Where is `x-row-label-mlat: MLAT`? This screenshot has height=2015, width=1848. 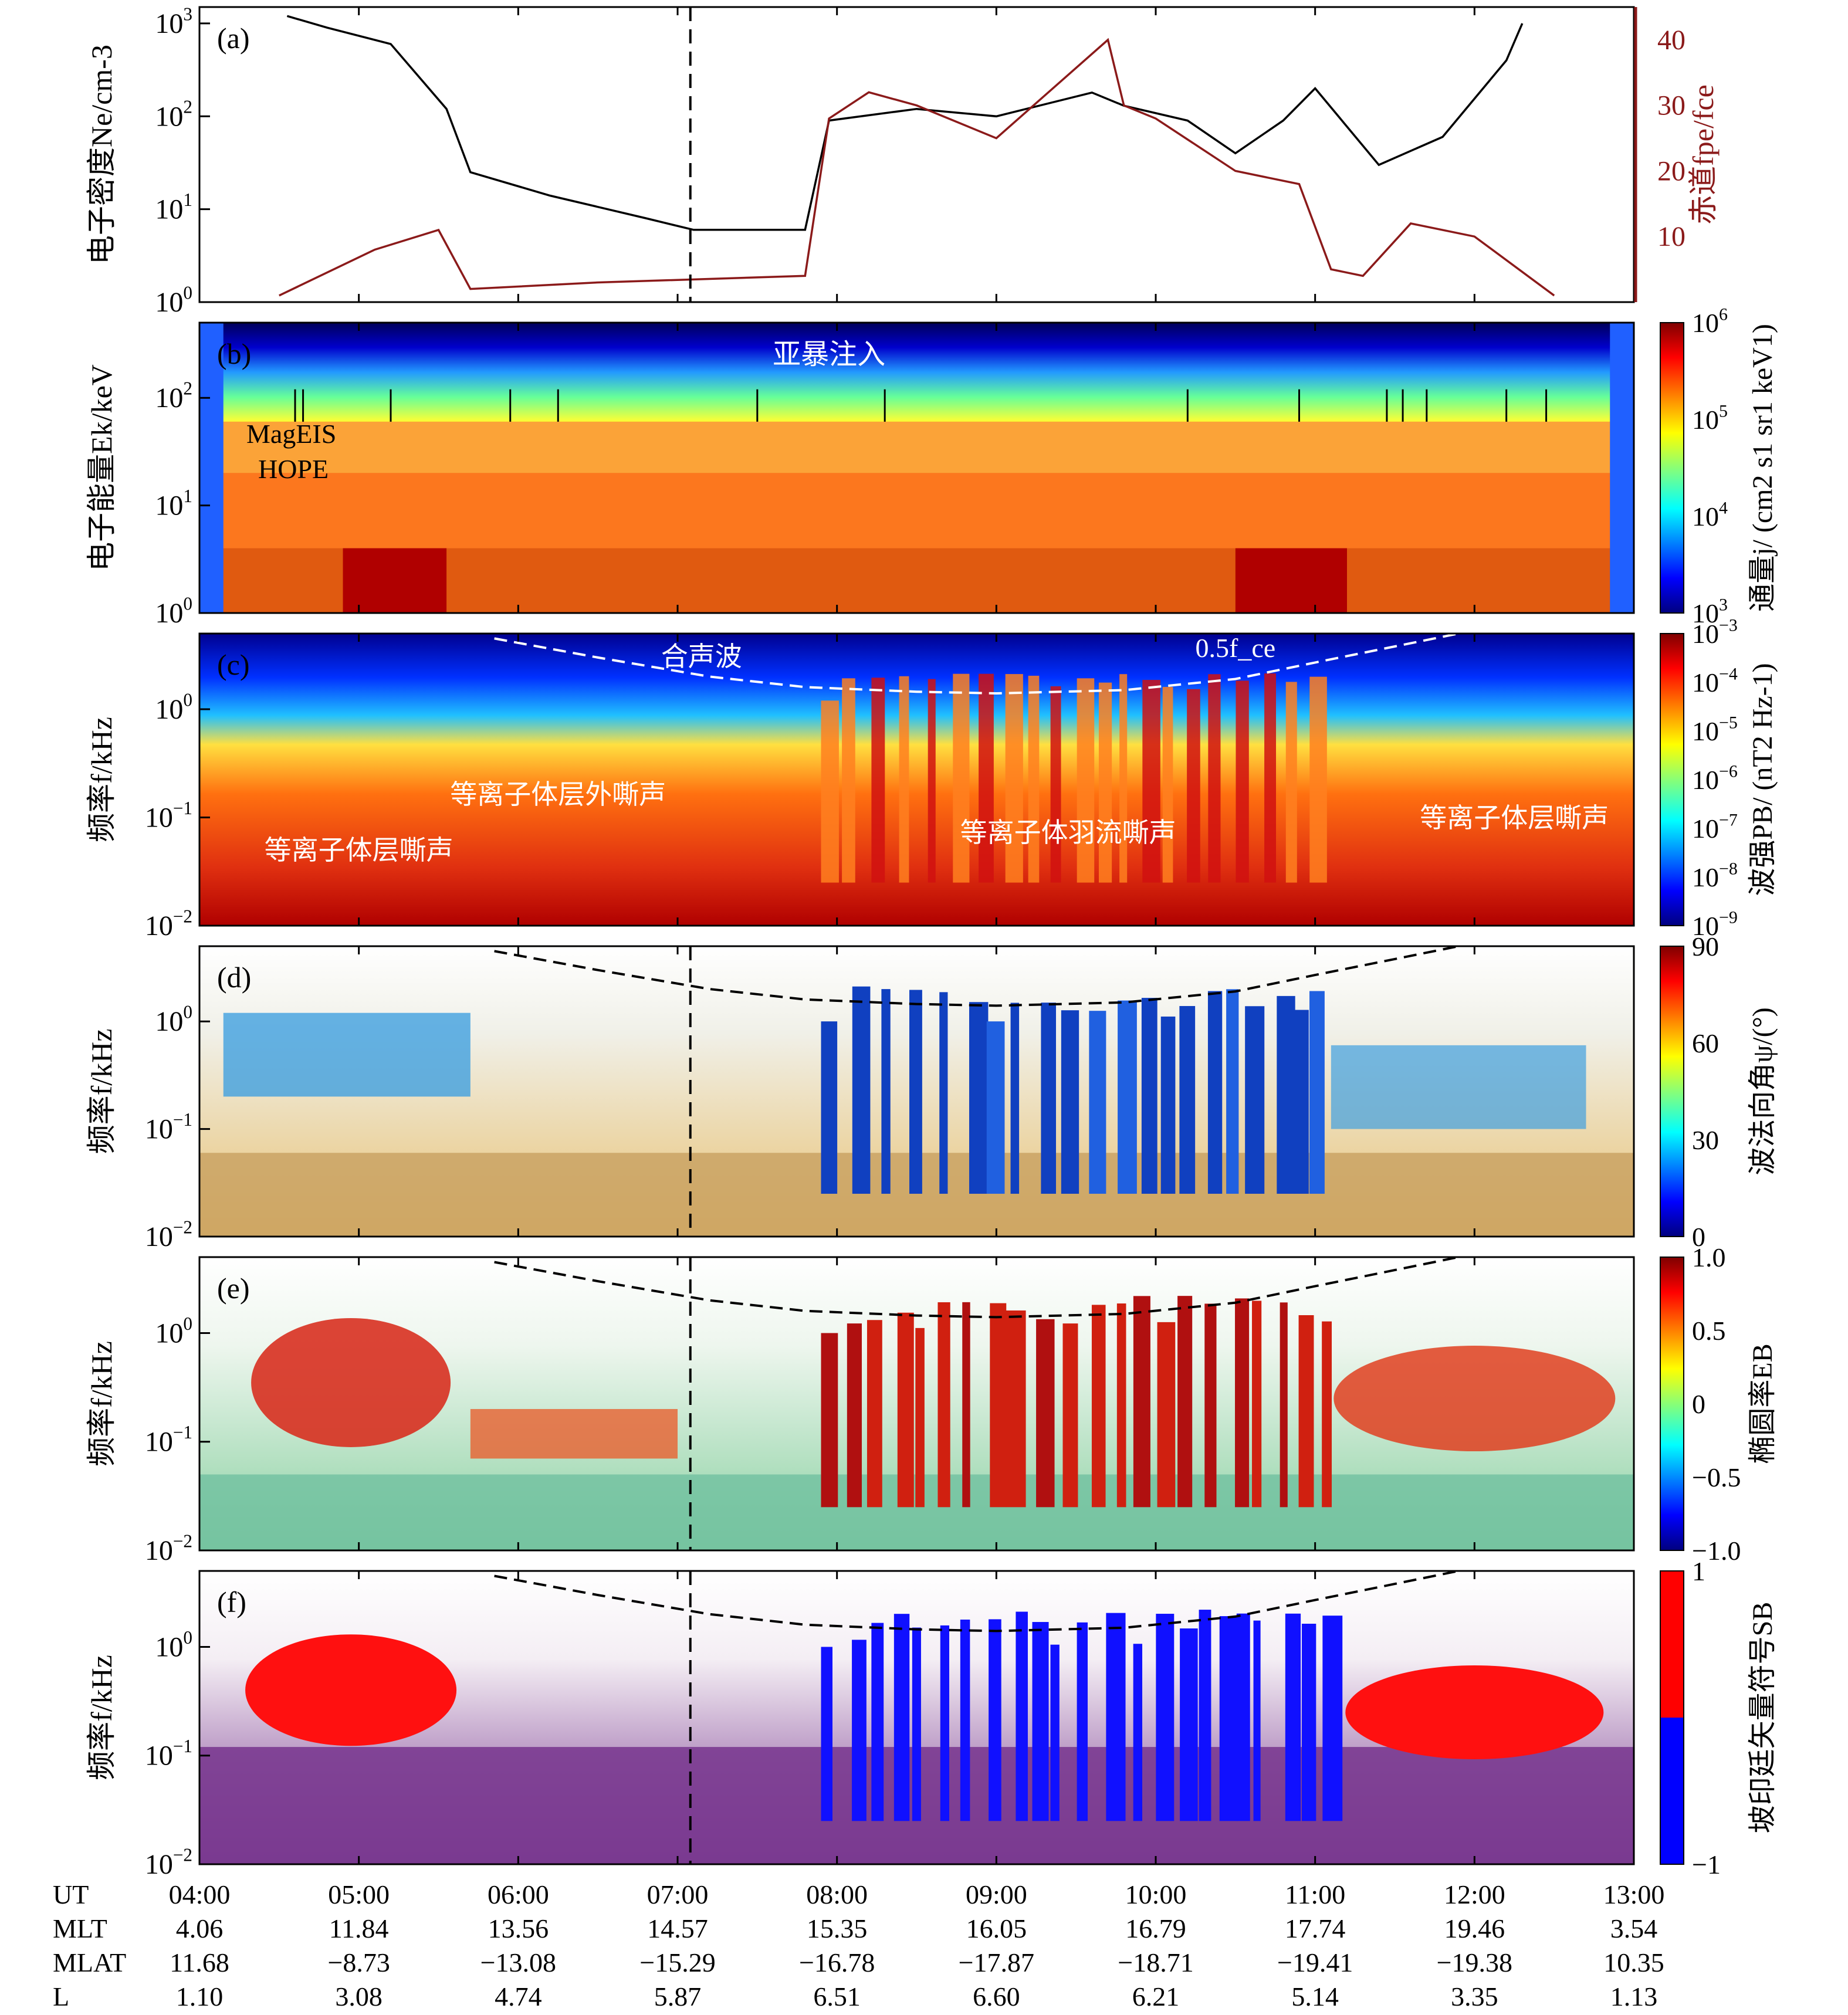
x-row-label-mlat: MLAT is located at coordinates (89, 1962).